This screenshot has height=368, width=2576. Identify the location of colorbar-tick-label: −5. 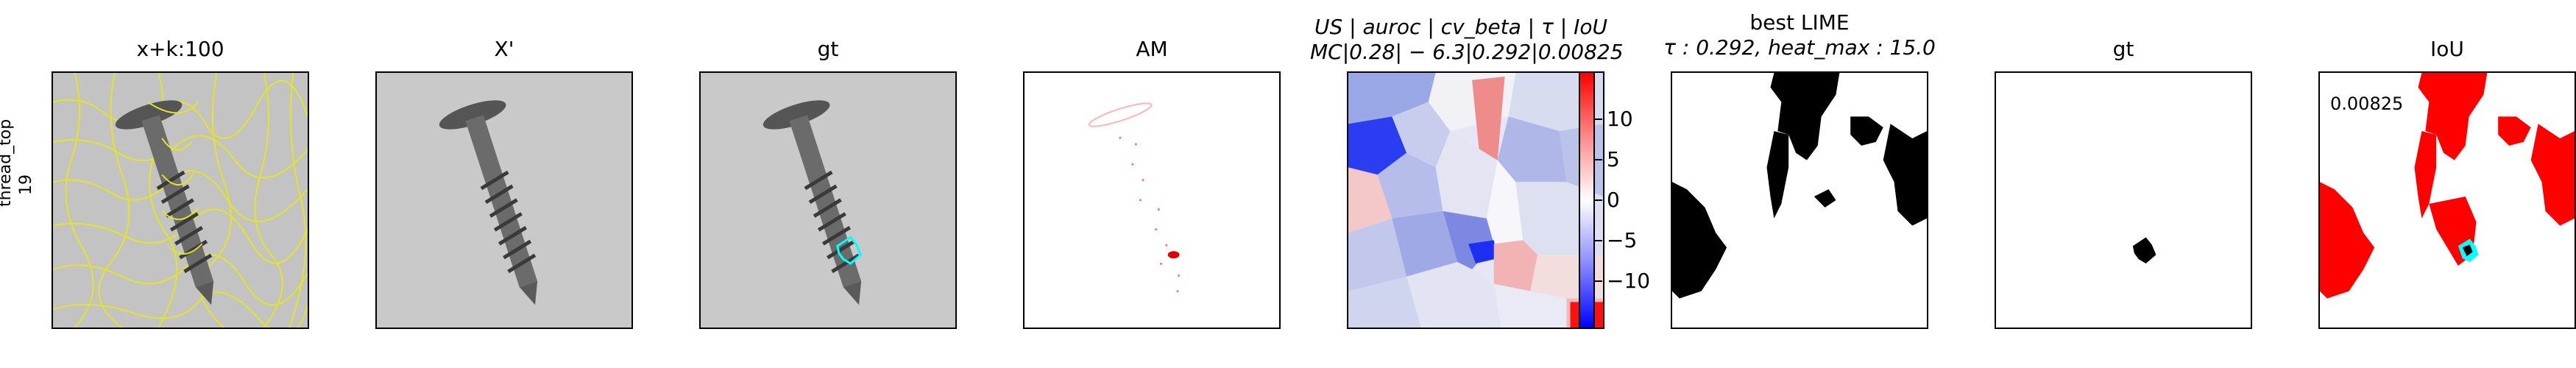
(1622, 240).